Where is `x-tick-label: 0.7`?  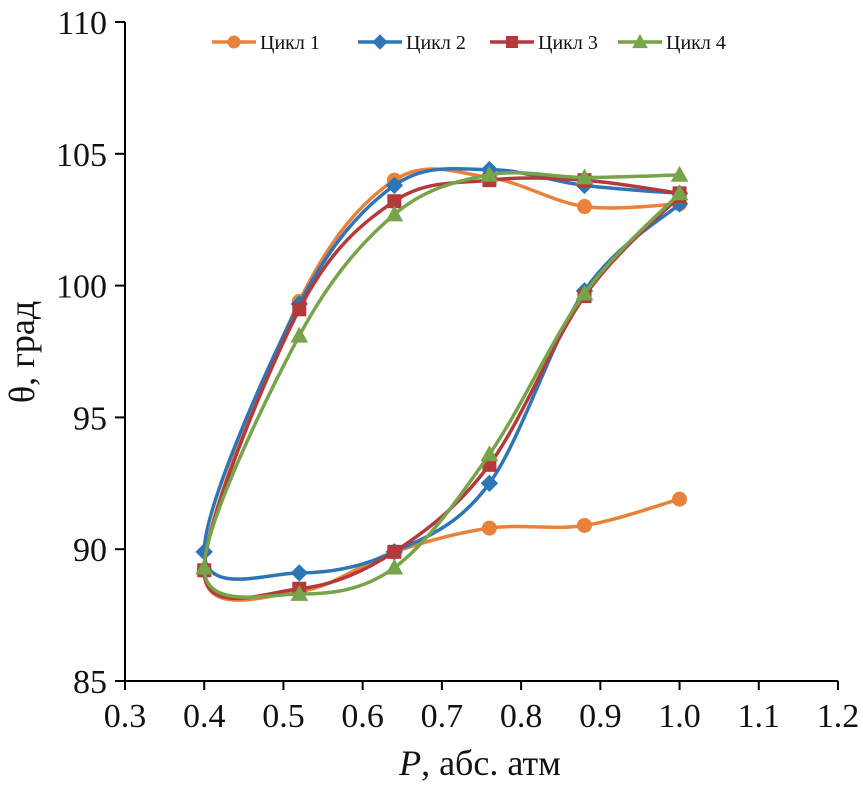
x-tick-label: 0.7 is located at coordinates (442, 716).